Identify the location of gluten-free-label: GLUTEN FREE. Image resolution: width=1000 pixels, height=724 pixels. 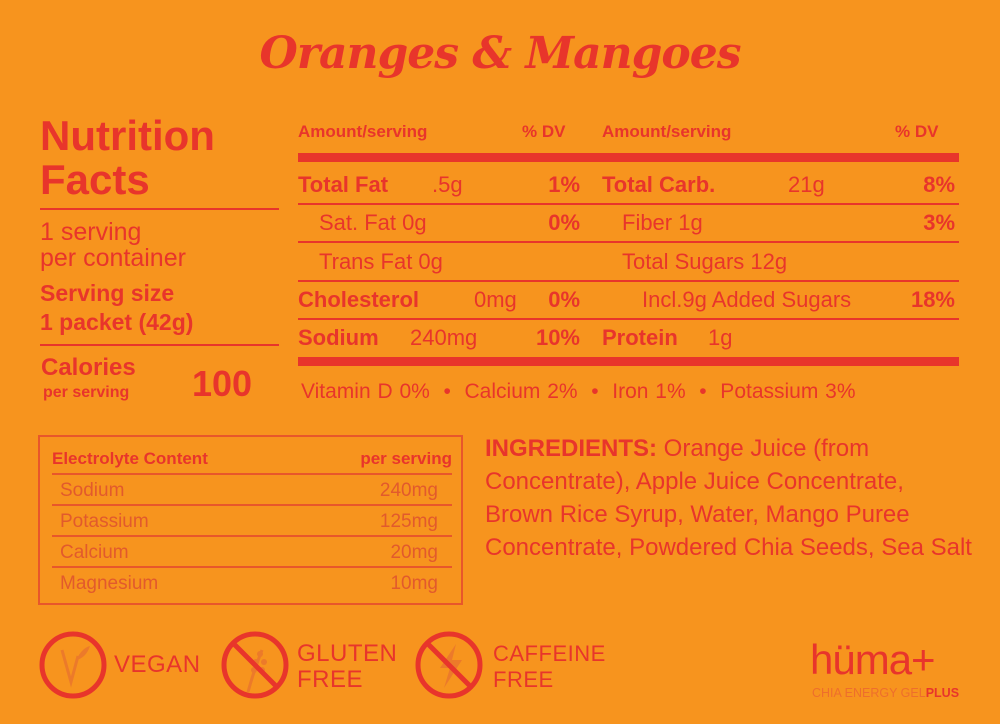
(347, 667).